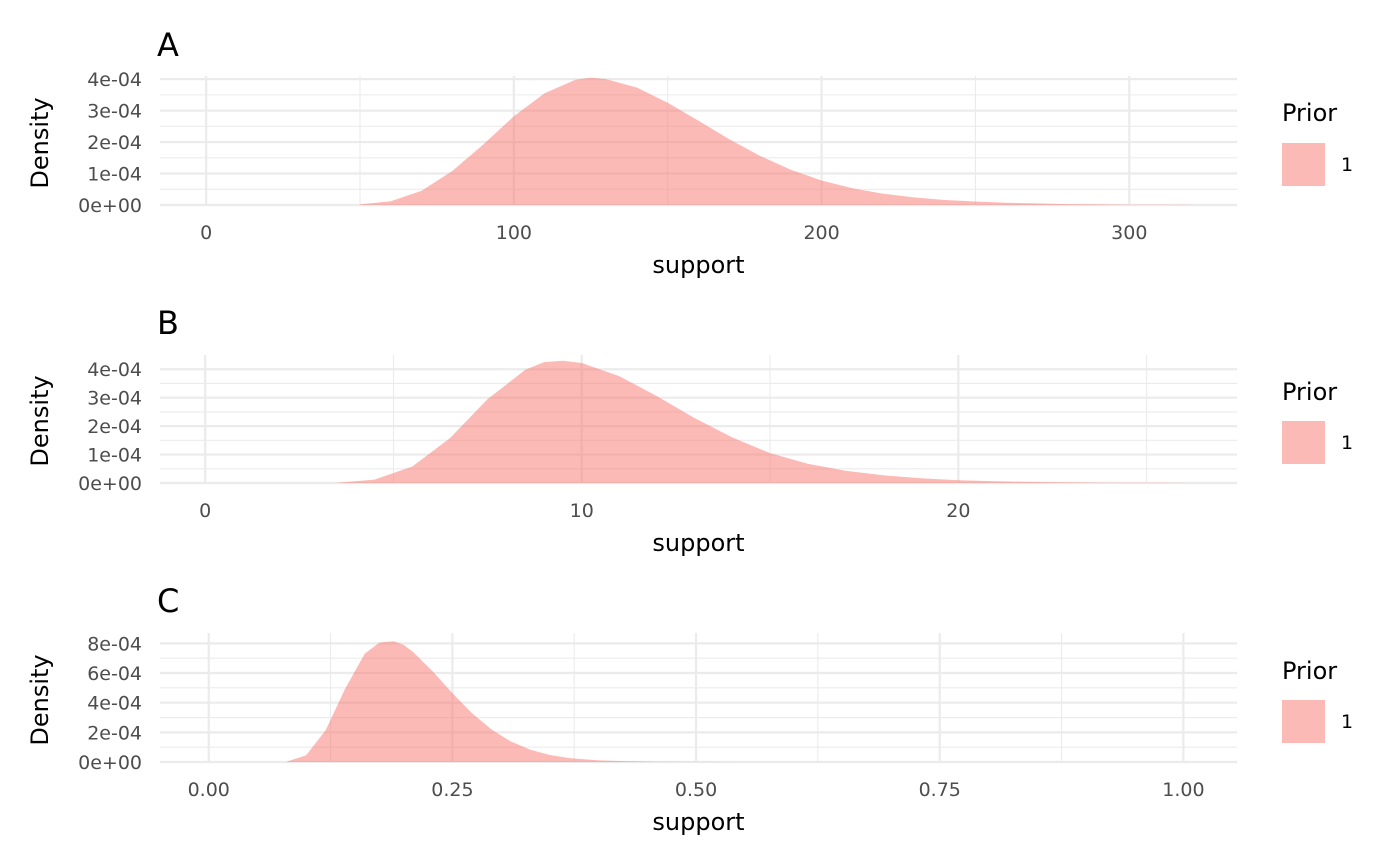 This screenshot has width=1400, height=865. What do you see at coordinates (168, 601) in the screenshot?
I see `panel-title: C` at bounding box center [168, 601].